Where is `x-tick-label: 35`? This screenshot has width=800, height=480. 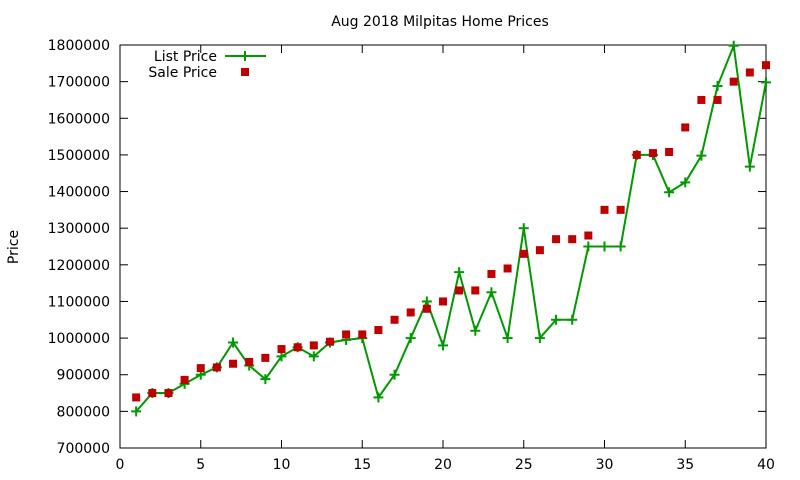 x-tick-label: 35 is located at coordinates (685, 465).